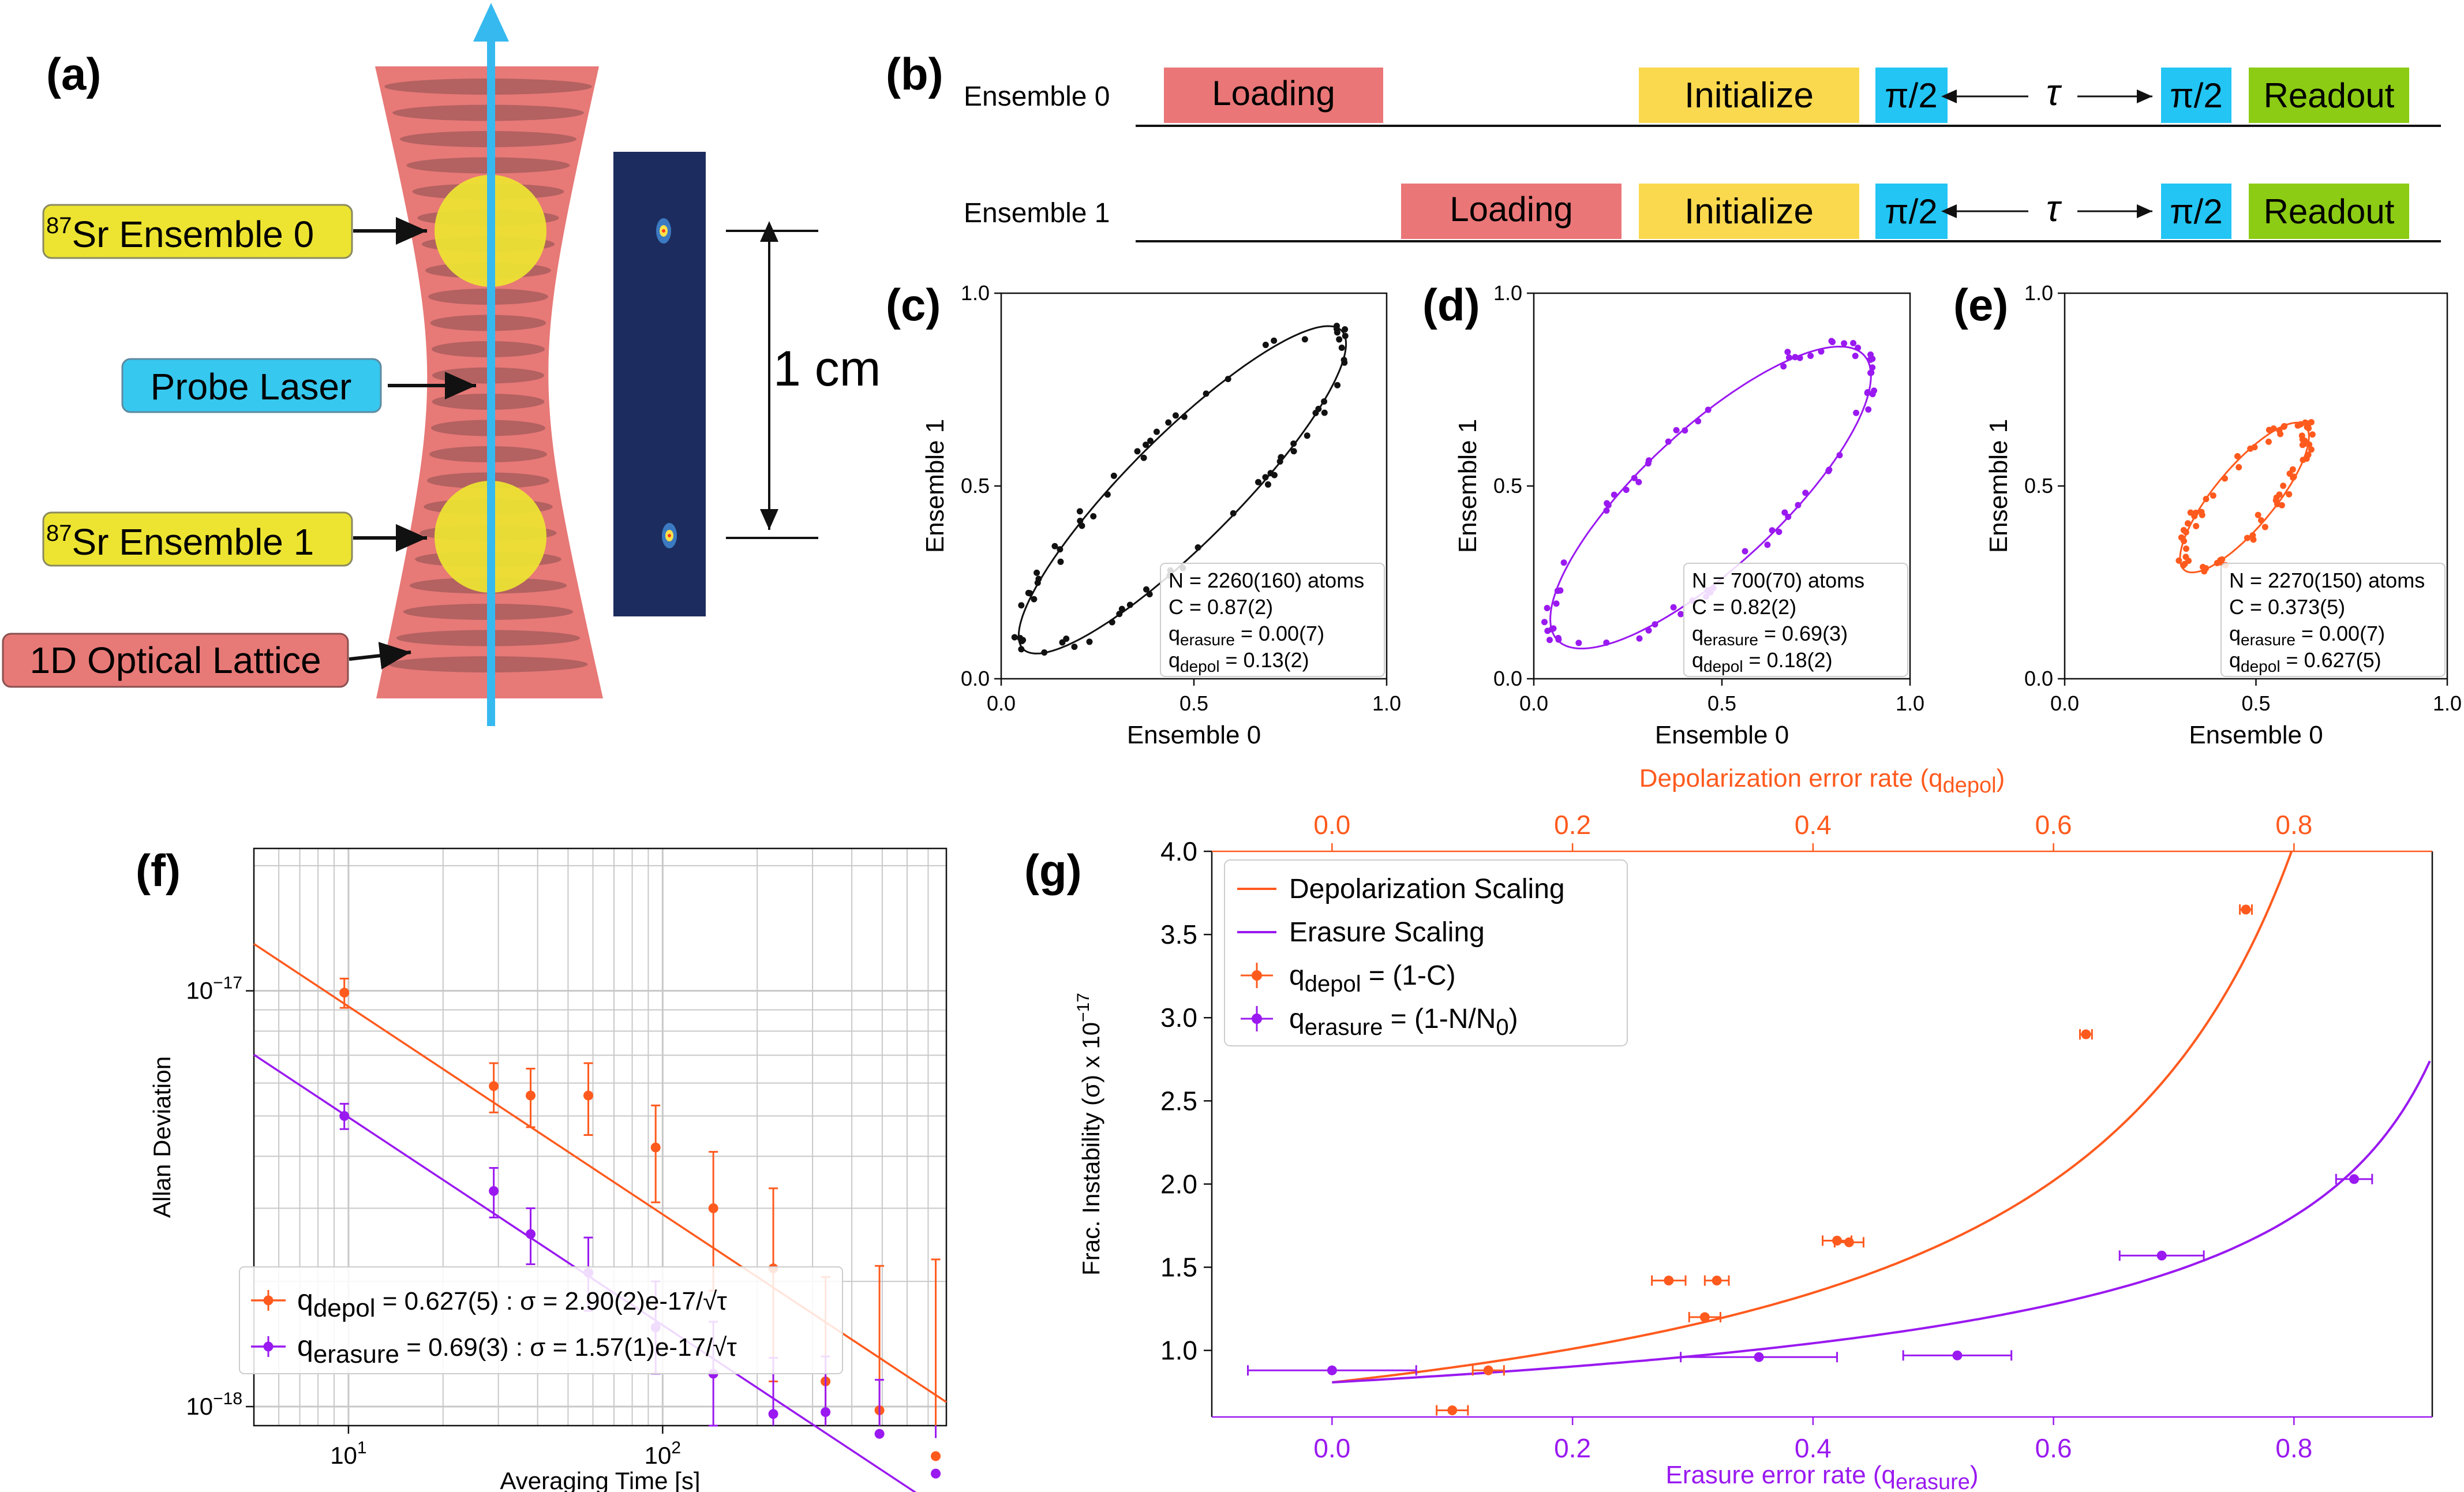 This screenshot has width=2464, height=1492. I want to click on x-tick-label: 0.4, so click(1813, 1448).